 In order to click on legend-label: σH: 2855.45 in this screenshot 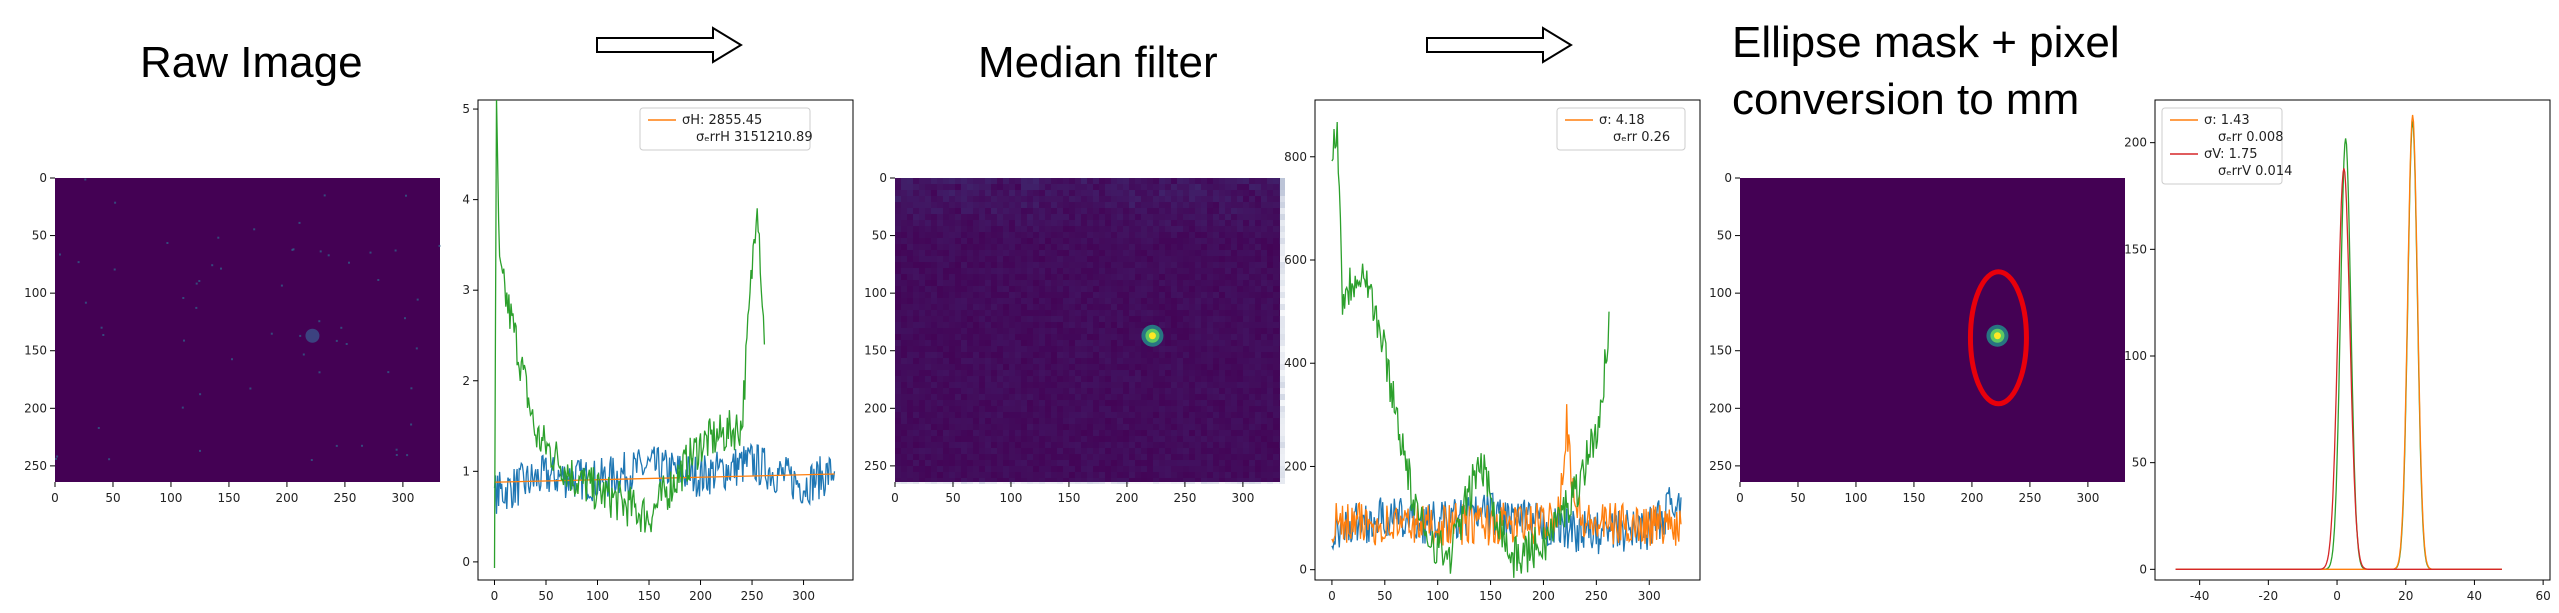, I will do `click(722, 120)`.